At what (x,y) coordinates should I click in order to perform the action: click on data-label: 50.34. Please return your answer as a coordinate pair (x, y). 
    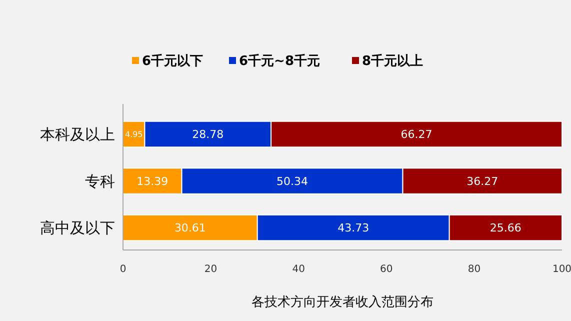
    Looking at the image, I should click on (292, 181).